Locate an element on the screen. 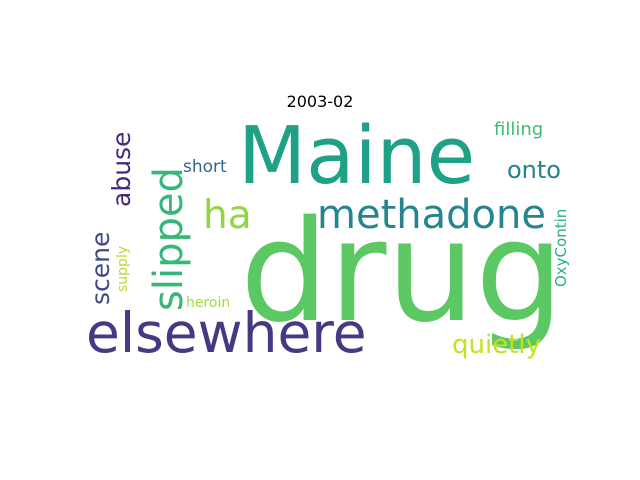 The height and width of the screenshot is (480, 640). word-elsewhere: elsewhere is located at coordinates (226, 333).